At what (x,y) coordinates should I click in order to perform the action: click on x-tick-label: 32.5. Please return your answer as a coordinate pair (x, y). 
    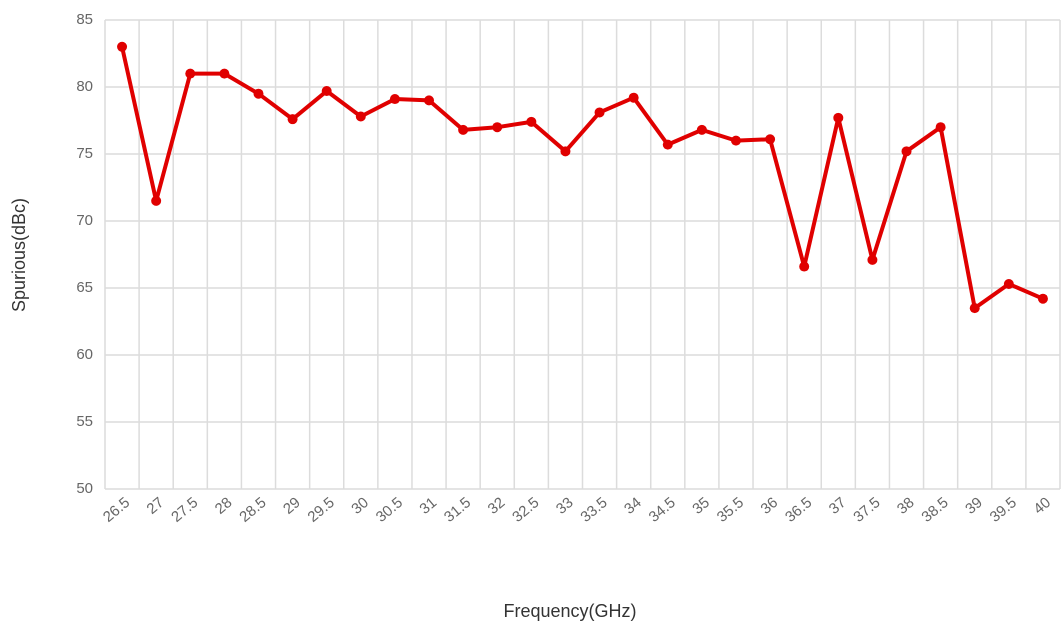
    Looking at the image, I should click on (525, 510).